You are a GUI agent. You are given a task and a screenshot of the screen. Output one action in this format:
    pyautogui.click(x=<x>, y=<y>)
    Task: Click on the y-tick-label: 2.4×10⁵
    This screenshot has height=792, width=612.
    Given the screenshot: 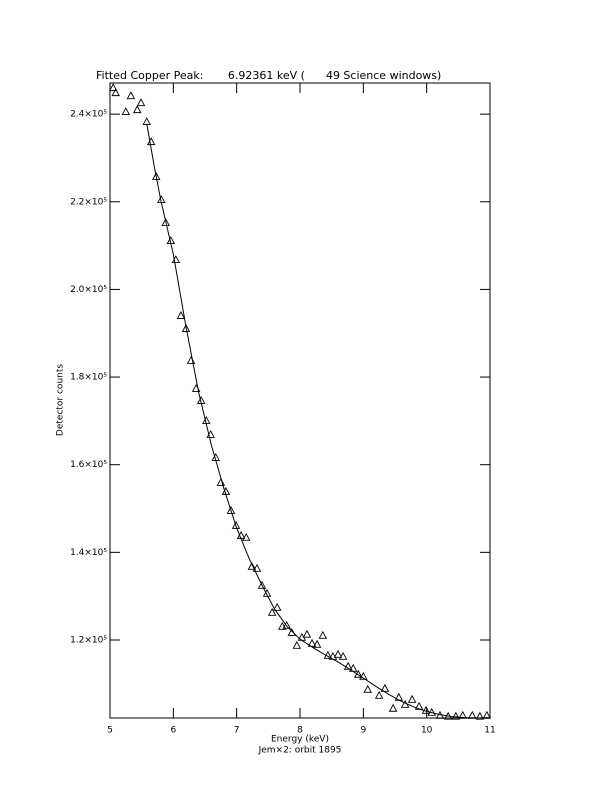 What is the action you would take?
    pyautogui.click(x=88, y=115)
    